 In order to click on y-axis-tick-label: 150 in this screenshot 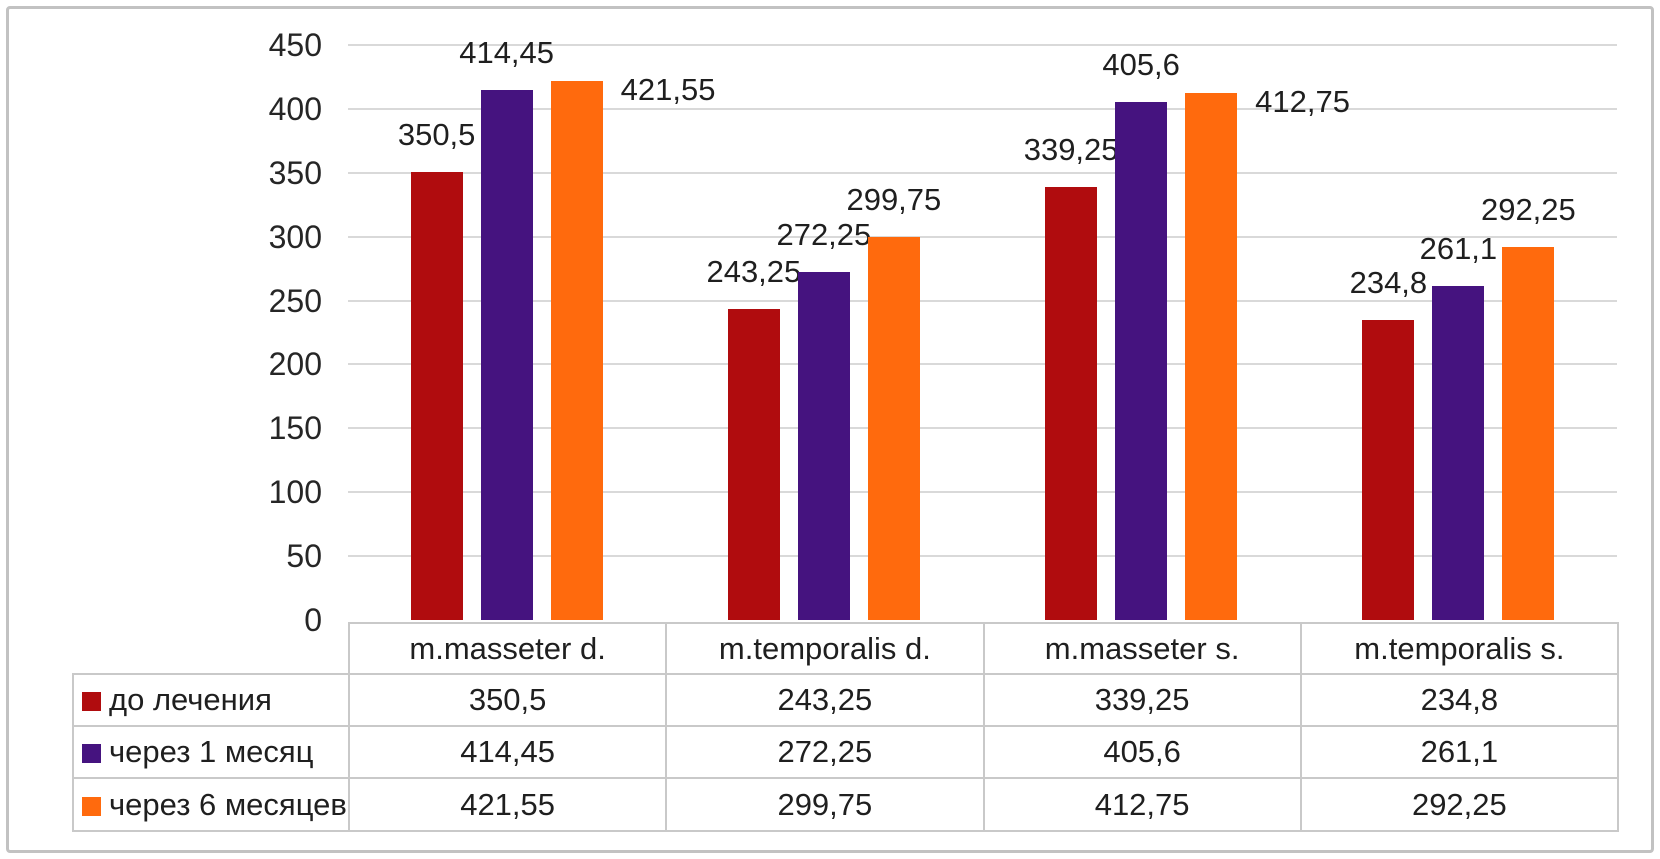, I will do `click(295, 428)`.